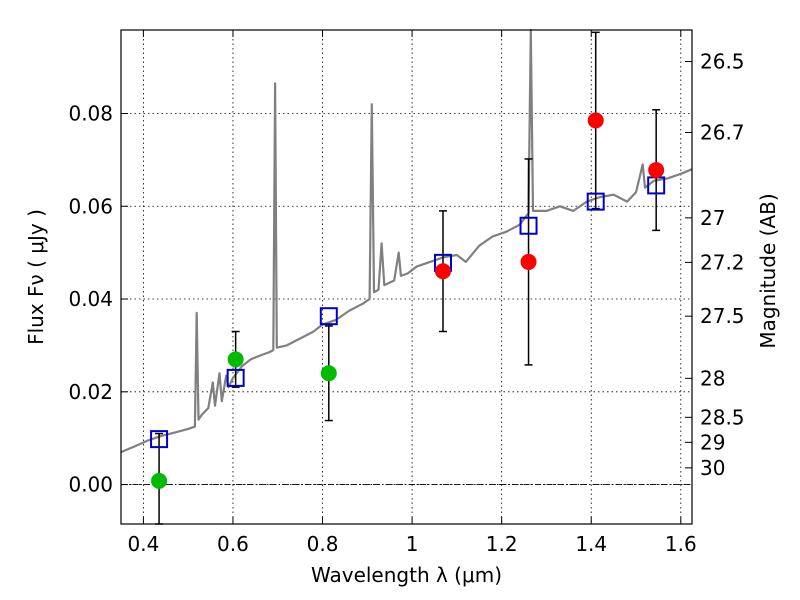 This screenshot has width=800, height=600. What do you see at coordinates (90, 113) in the screenshot?
I see `y-tick-label: 0.08` at bounding box center [90, 113].